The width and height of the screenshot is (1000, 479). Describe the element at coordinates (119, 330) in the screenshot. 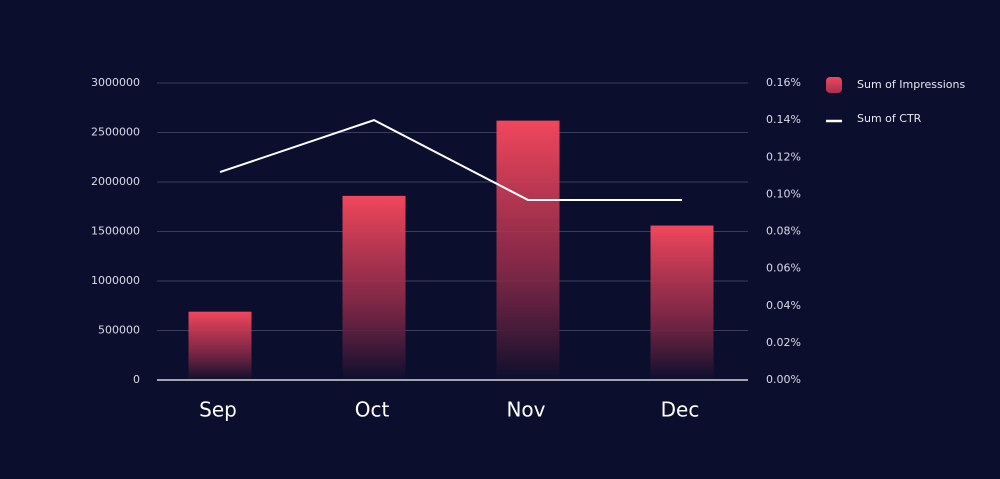

I see `y-tick-label: 500000` at that location.